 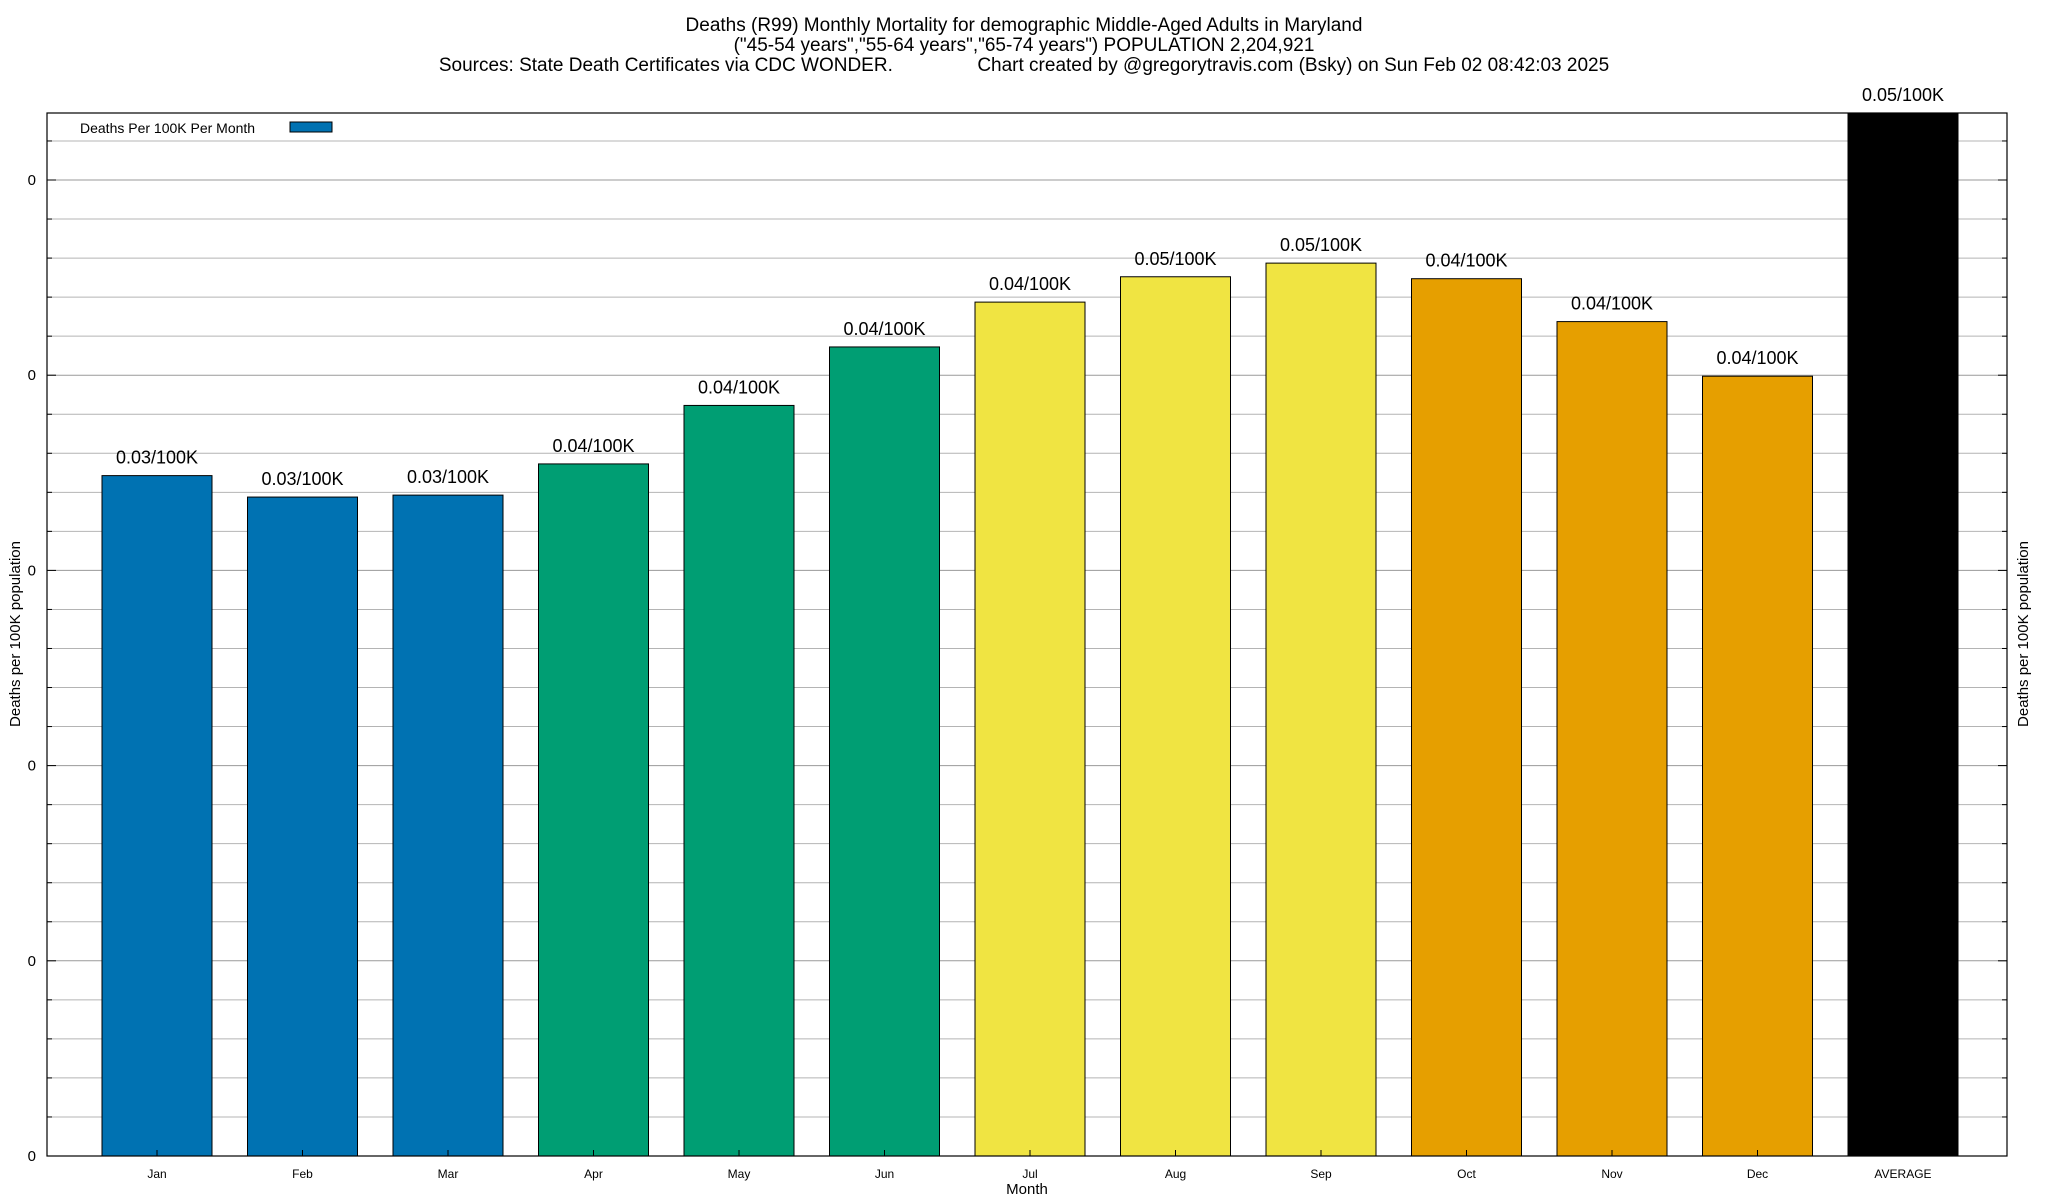 I want to click on bar-average, so click(x=1903, y=634).